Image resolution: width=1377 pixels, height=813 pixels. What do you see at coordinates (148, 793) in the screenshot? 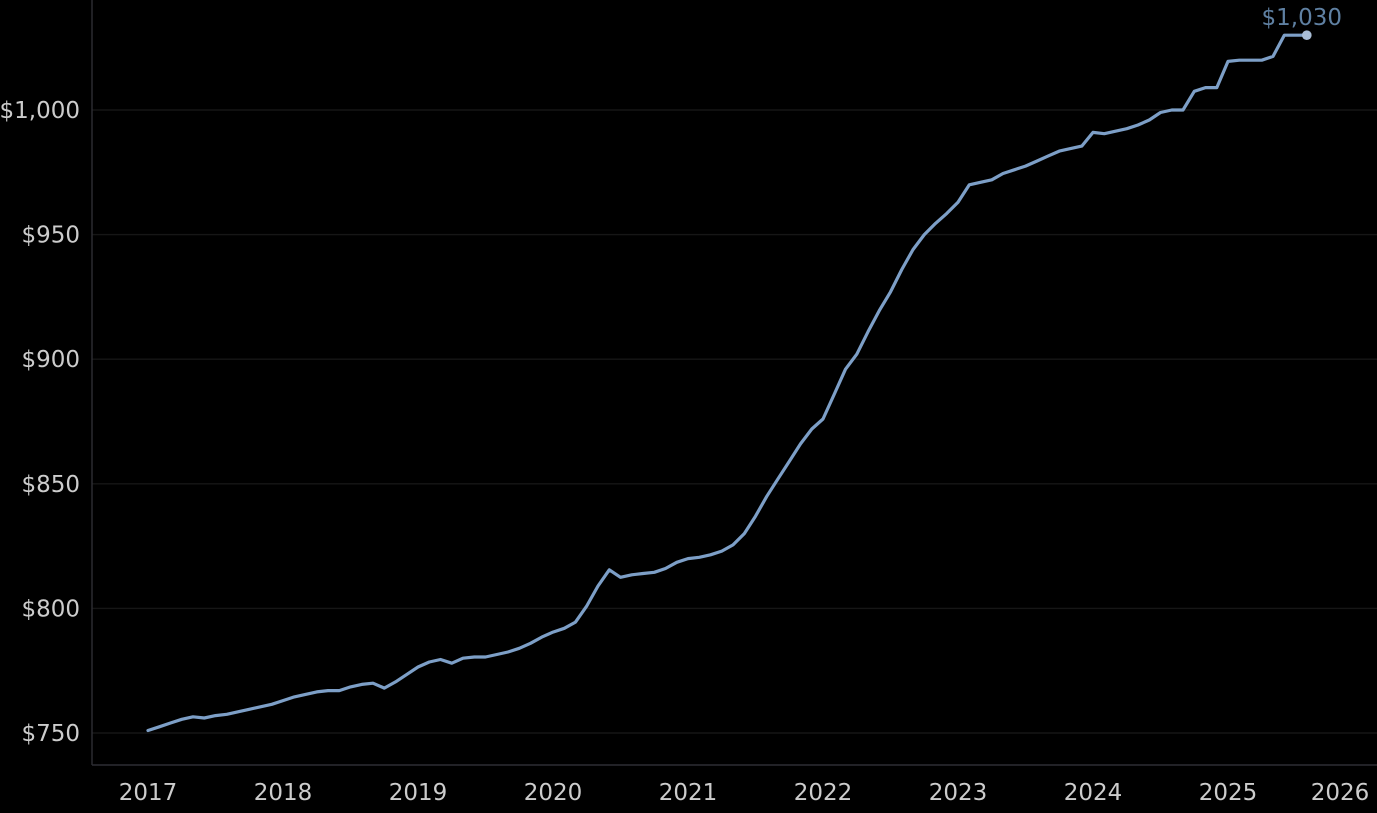
I see `x-axis-label: 2017` at bounding box center [148, 793].